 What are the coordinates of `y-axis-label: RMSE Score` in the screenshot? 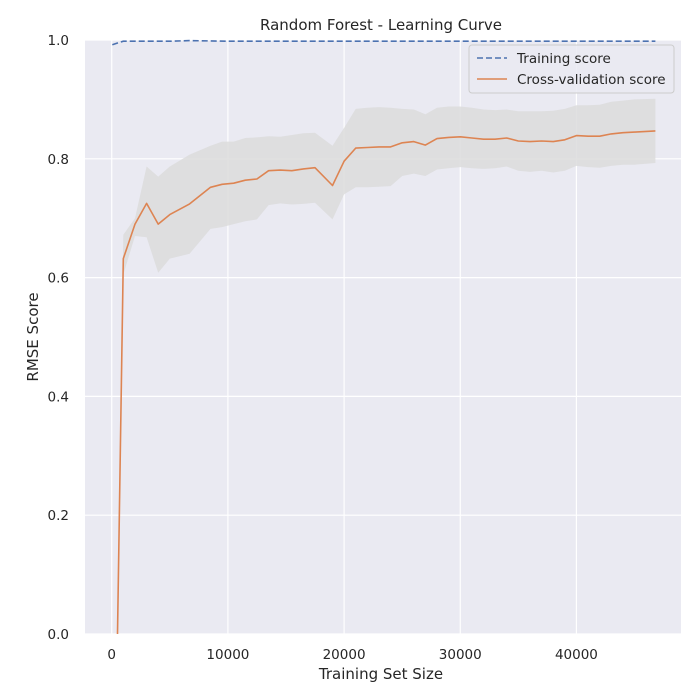 It's located at (33, 336).